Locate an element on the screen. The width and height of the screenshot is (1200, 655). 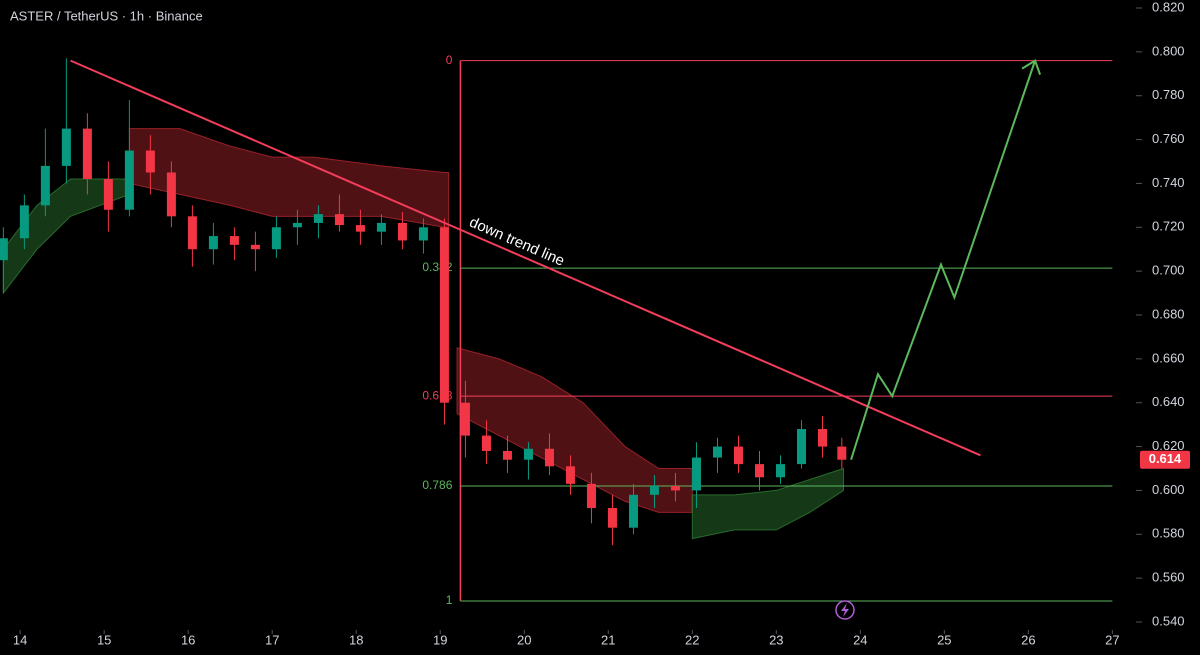
y-tick-label: 0.760 is located at coordinates (1168, 138).